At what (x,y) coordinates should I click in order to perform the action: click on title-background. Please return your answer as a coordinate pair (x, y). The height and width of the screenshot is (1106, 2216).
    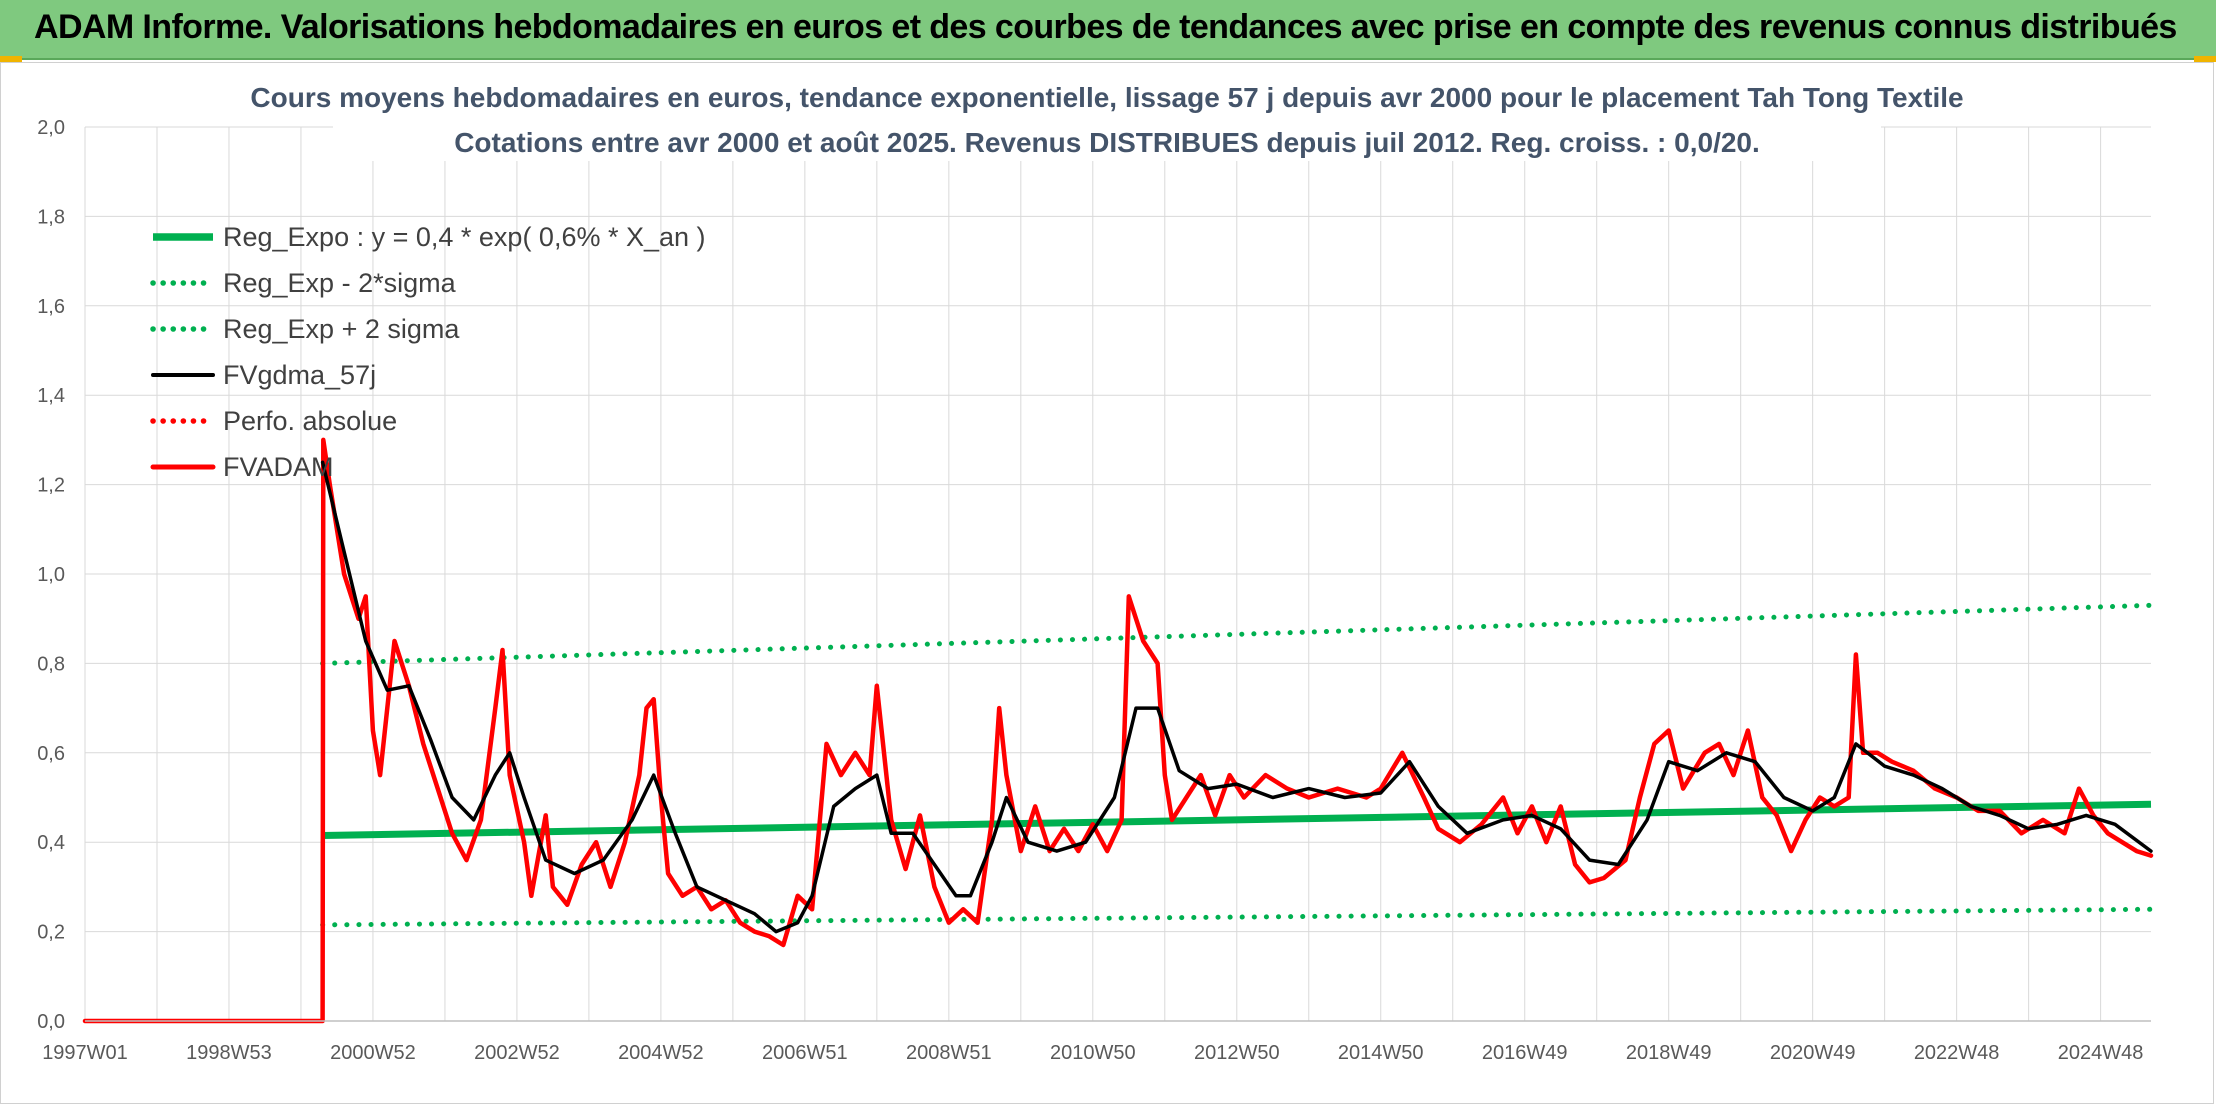
    Looking at the image, I should click on (1107, 115).